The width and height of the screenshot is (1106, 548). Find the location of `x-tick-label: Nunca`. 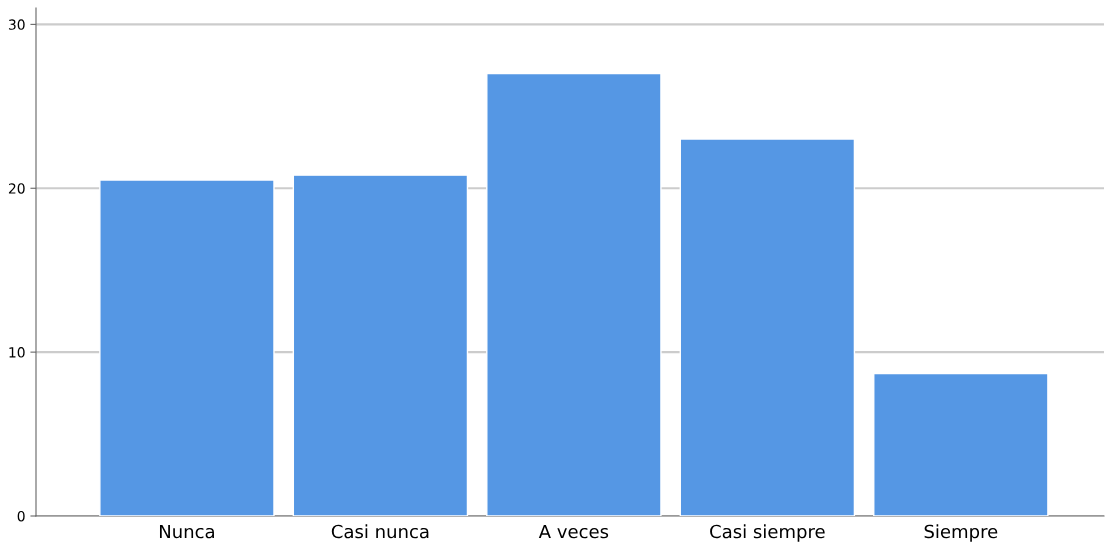

x-tick-label: Nunca is located at coordinates (186, 531).